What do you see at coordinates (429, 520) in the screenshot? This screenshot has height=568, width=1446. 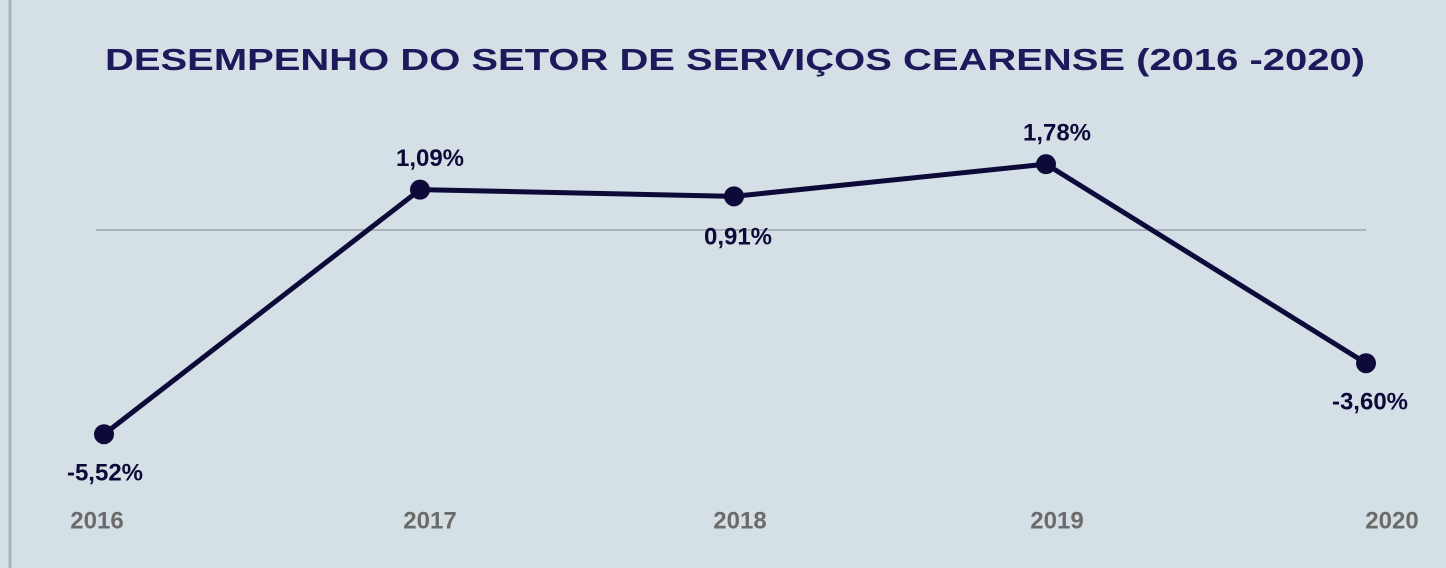 I see `x-tick-label: 2017` at bounding box center [429, 520].